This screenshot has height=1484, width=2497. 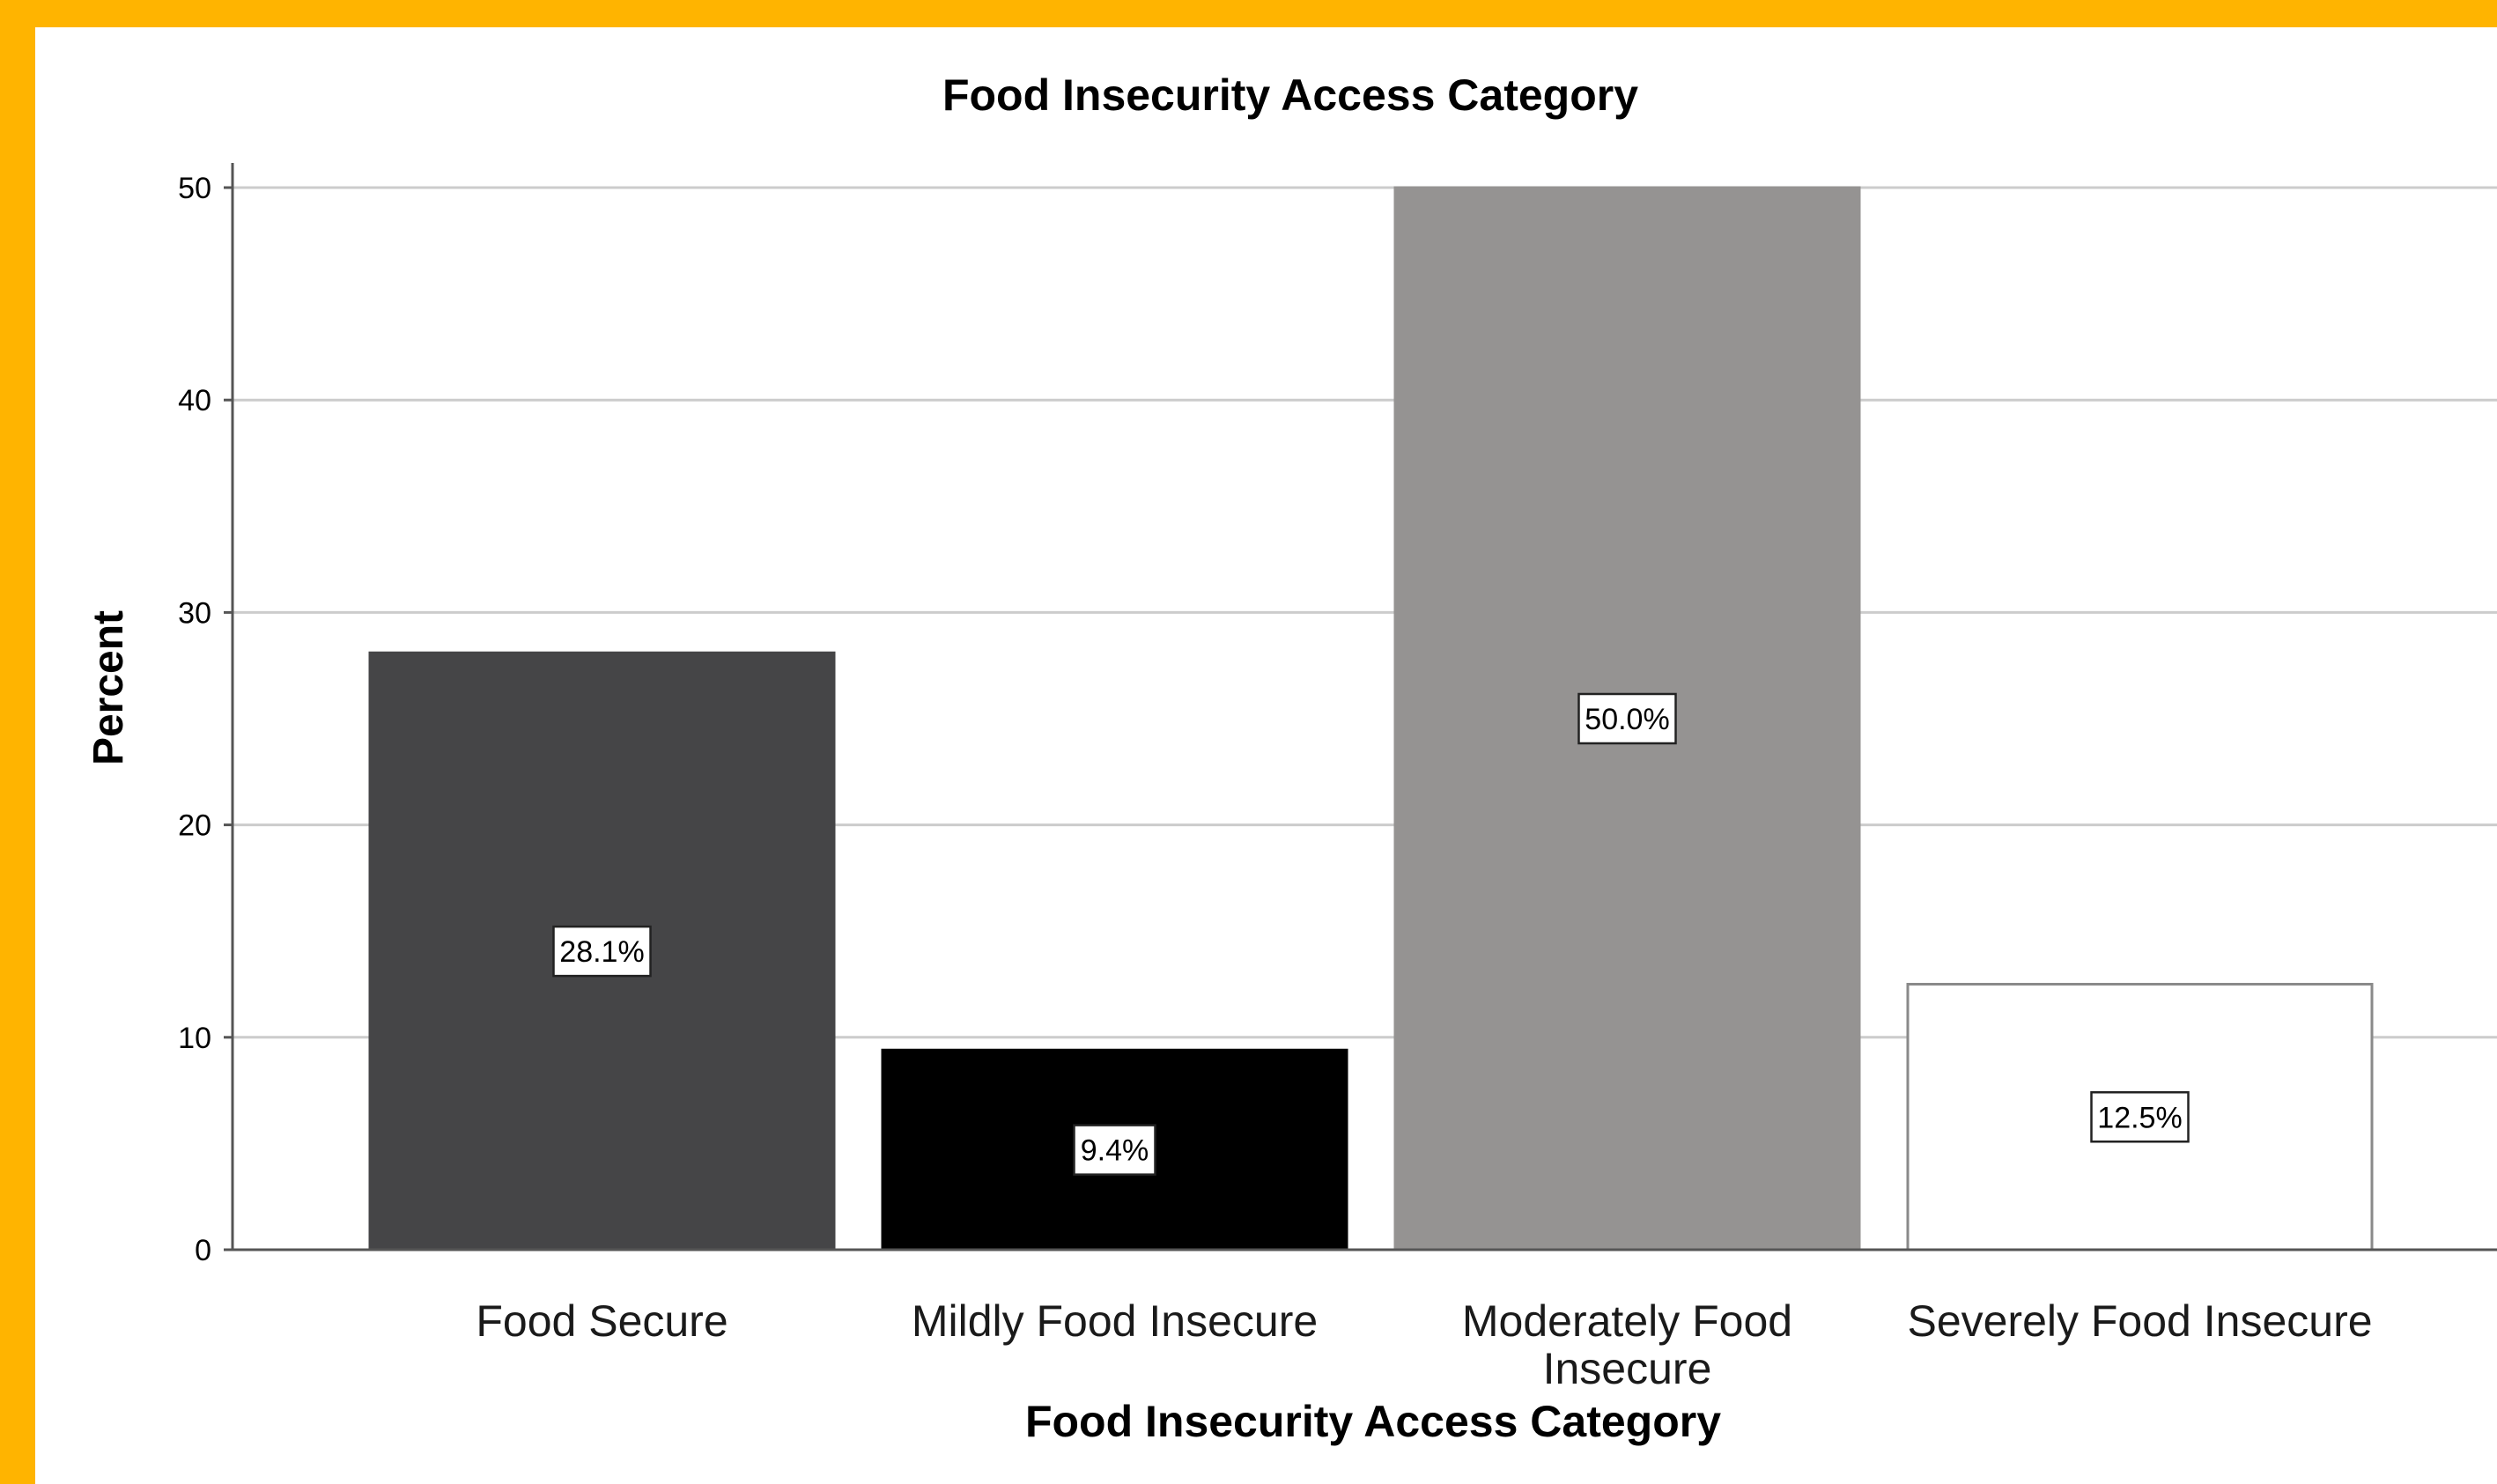 I want to click on x-category-label: Moderately Food, so click(x=1627, y=1321).